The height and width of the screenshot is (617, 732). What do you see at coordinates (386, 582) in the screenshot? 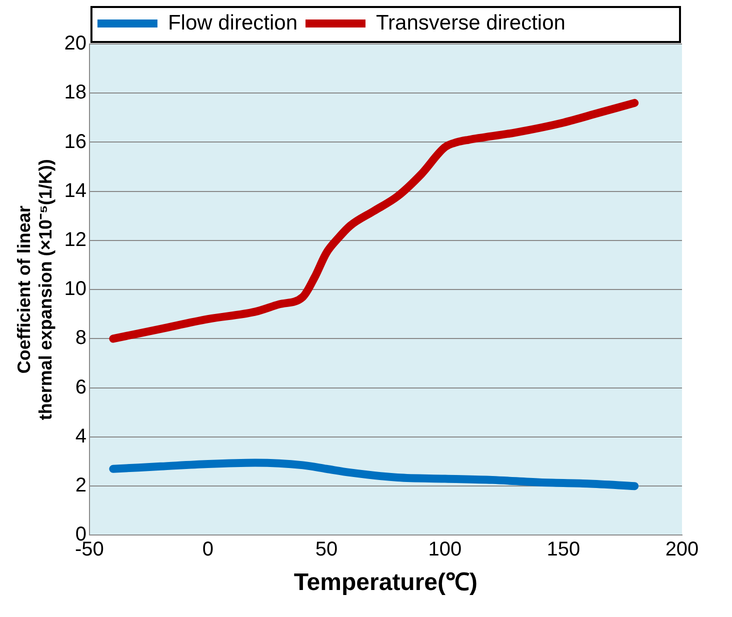
I see `x-axis-title: Temperature(℃)` at bounding box center [386, 582].